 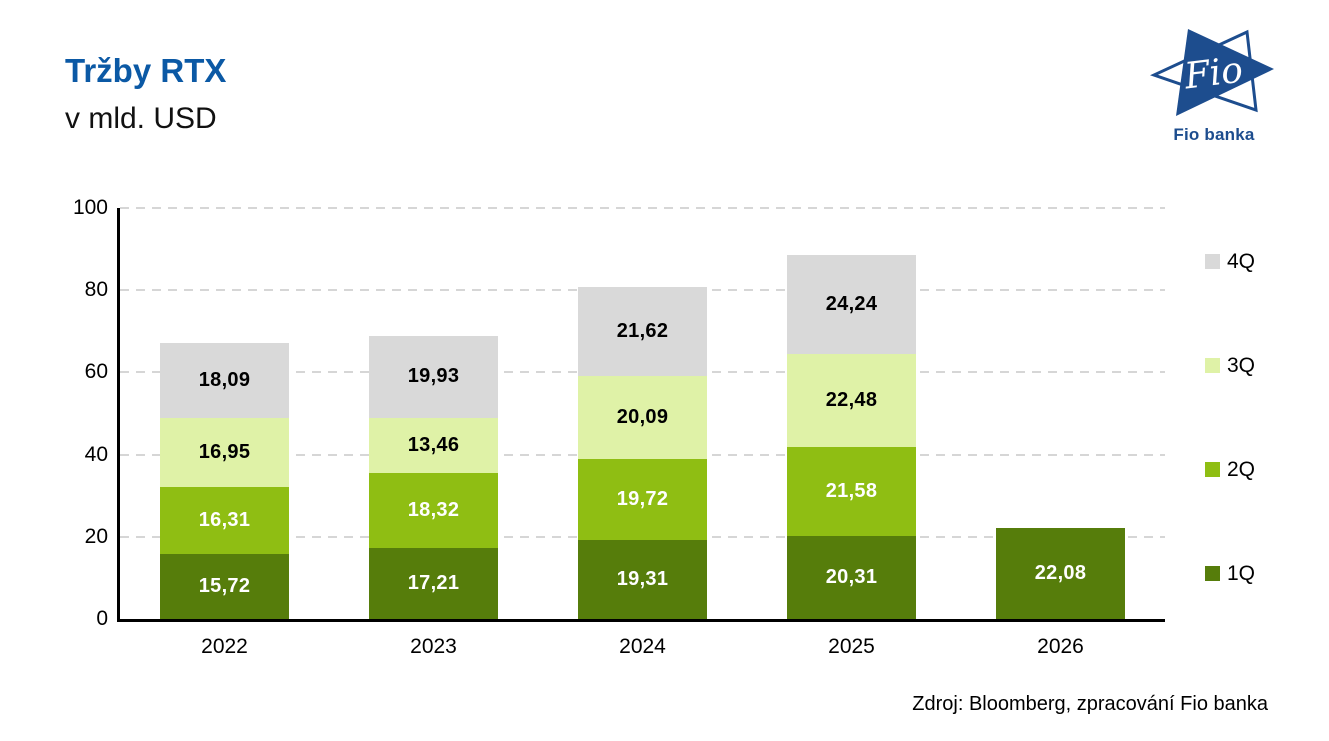 I want to click on bar-value-label: 19,72, so click(x=642, y=498).